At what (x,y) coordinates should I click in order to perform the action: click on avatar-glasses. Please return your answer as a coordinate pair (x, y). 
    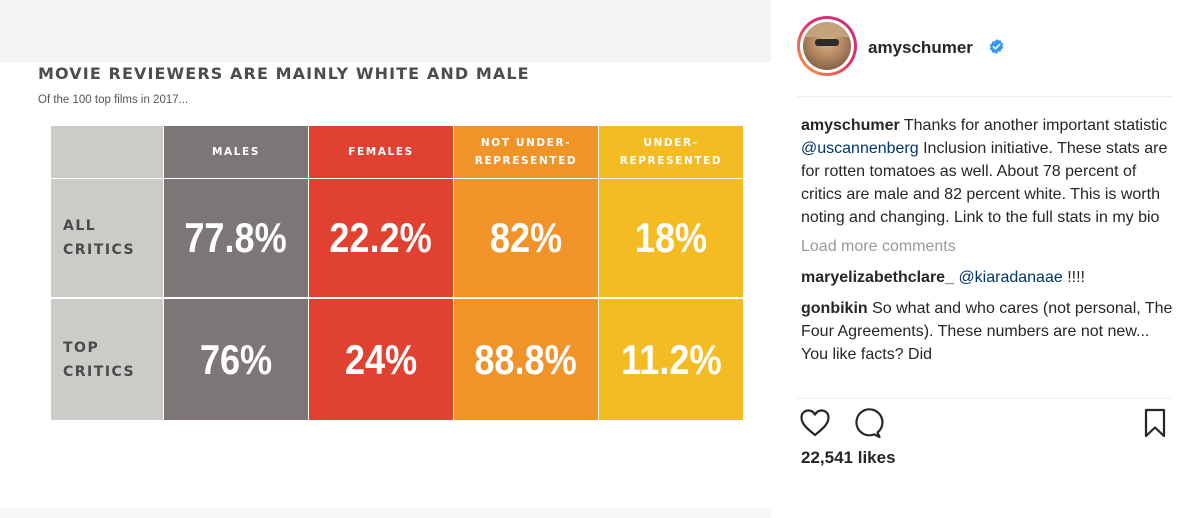
    Looking at the image, I should click on (827, 42).